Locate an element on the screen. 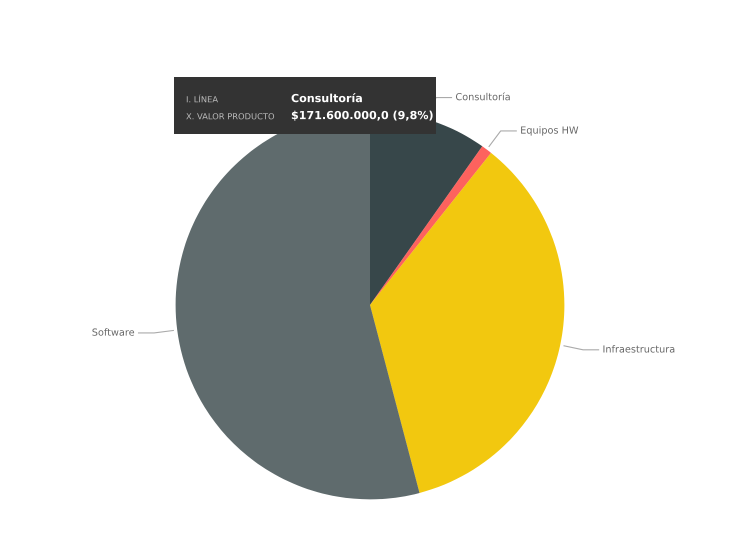 The width and height of the screenshot is (739, 557). slice-label: Equipos HW is located at coordinates (549, 131).